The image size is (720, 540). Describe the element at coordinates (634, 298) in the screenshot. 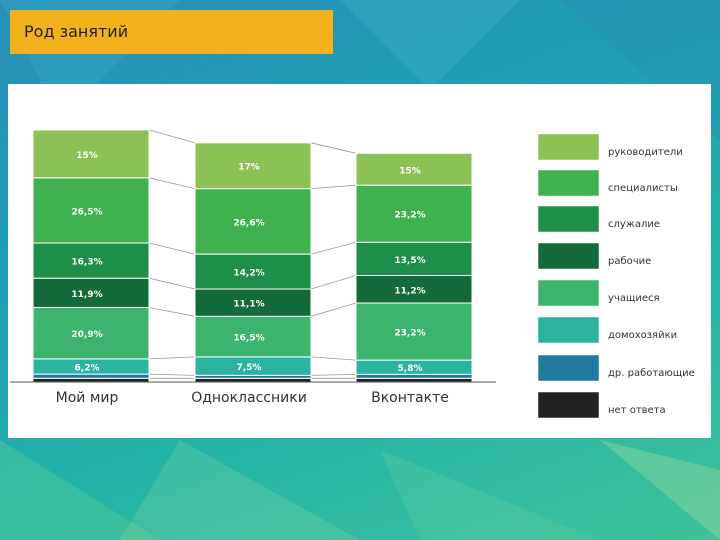

I see `legend-label: учащиеся` at that location.